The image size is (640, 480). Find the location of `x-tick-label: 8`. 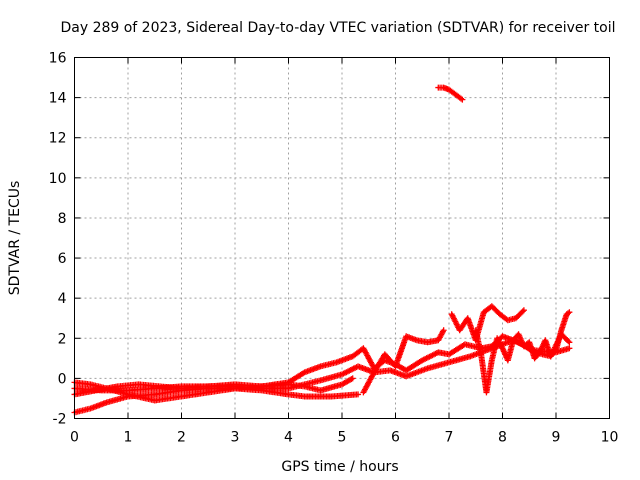

x-tick-label: 8 is located at coordinates (502, 438).